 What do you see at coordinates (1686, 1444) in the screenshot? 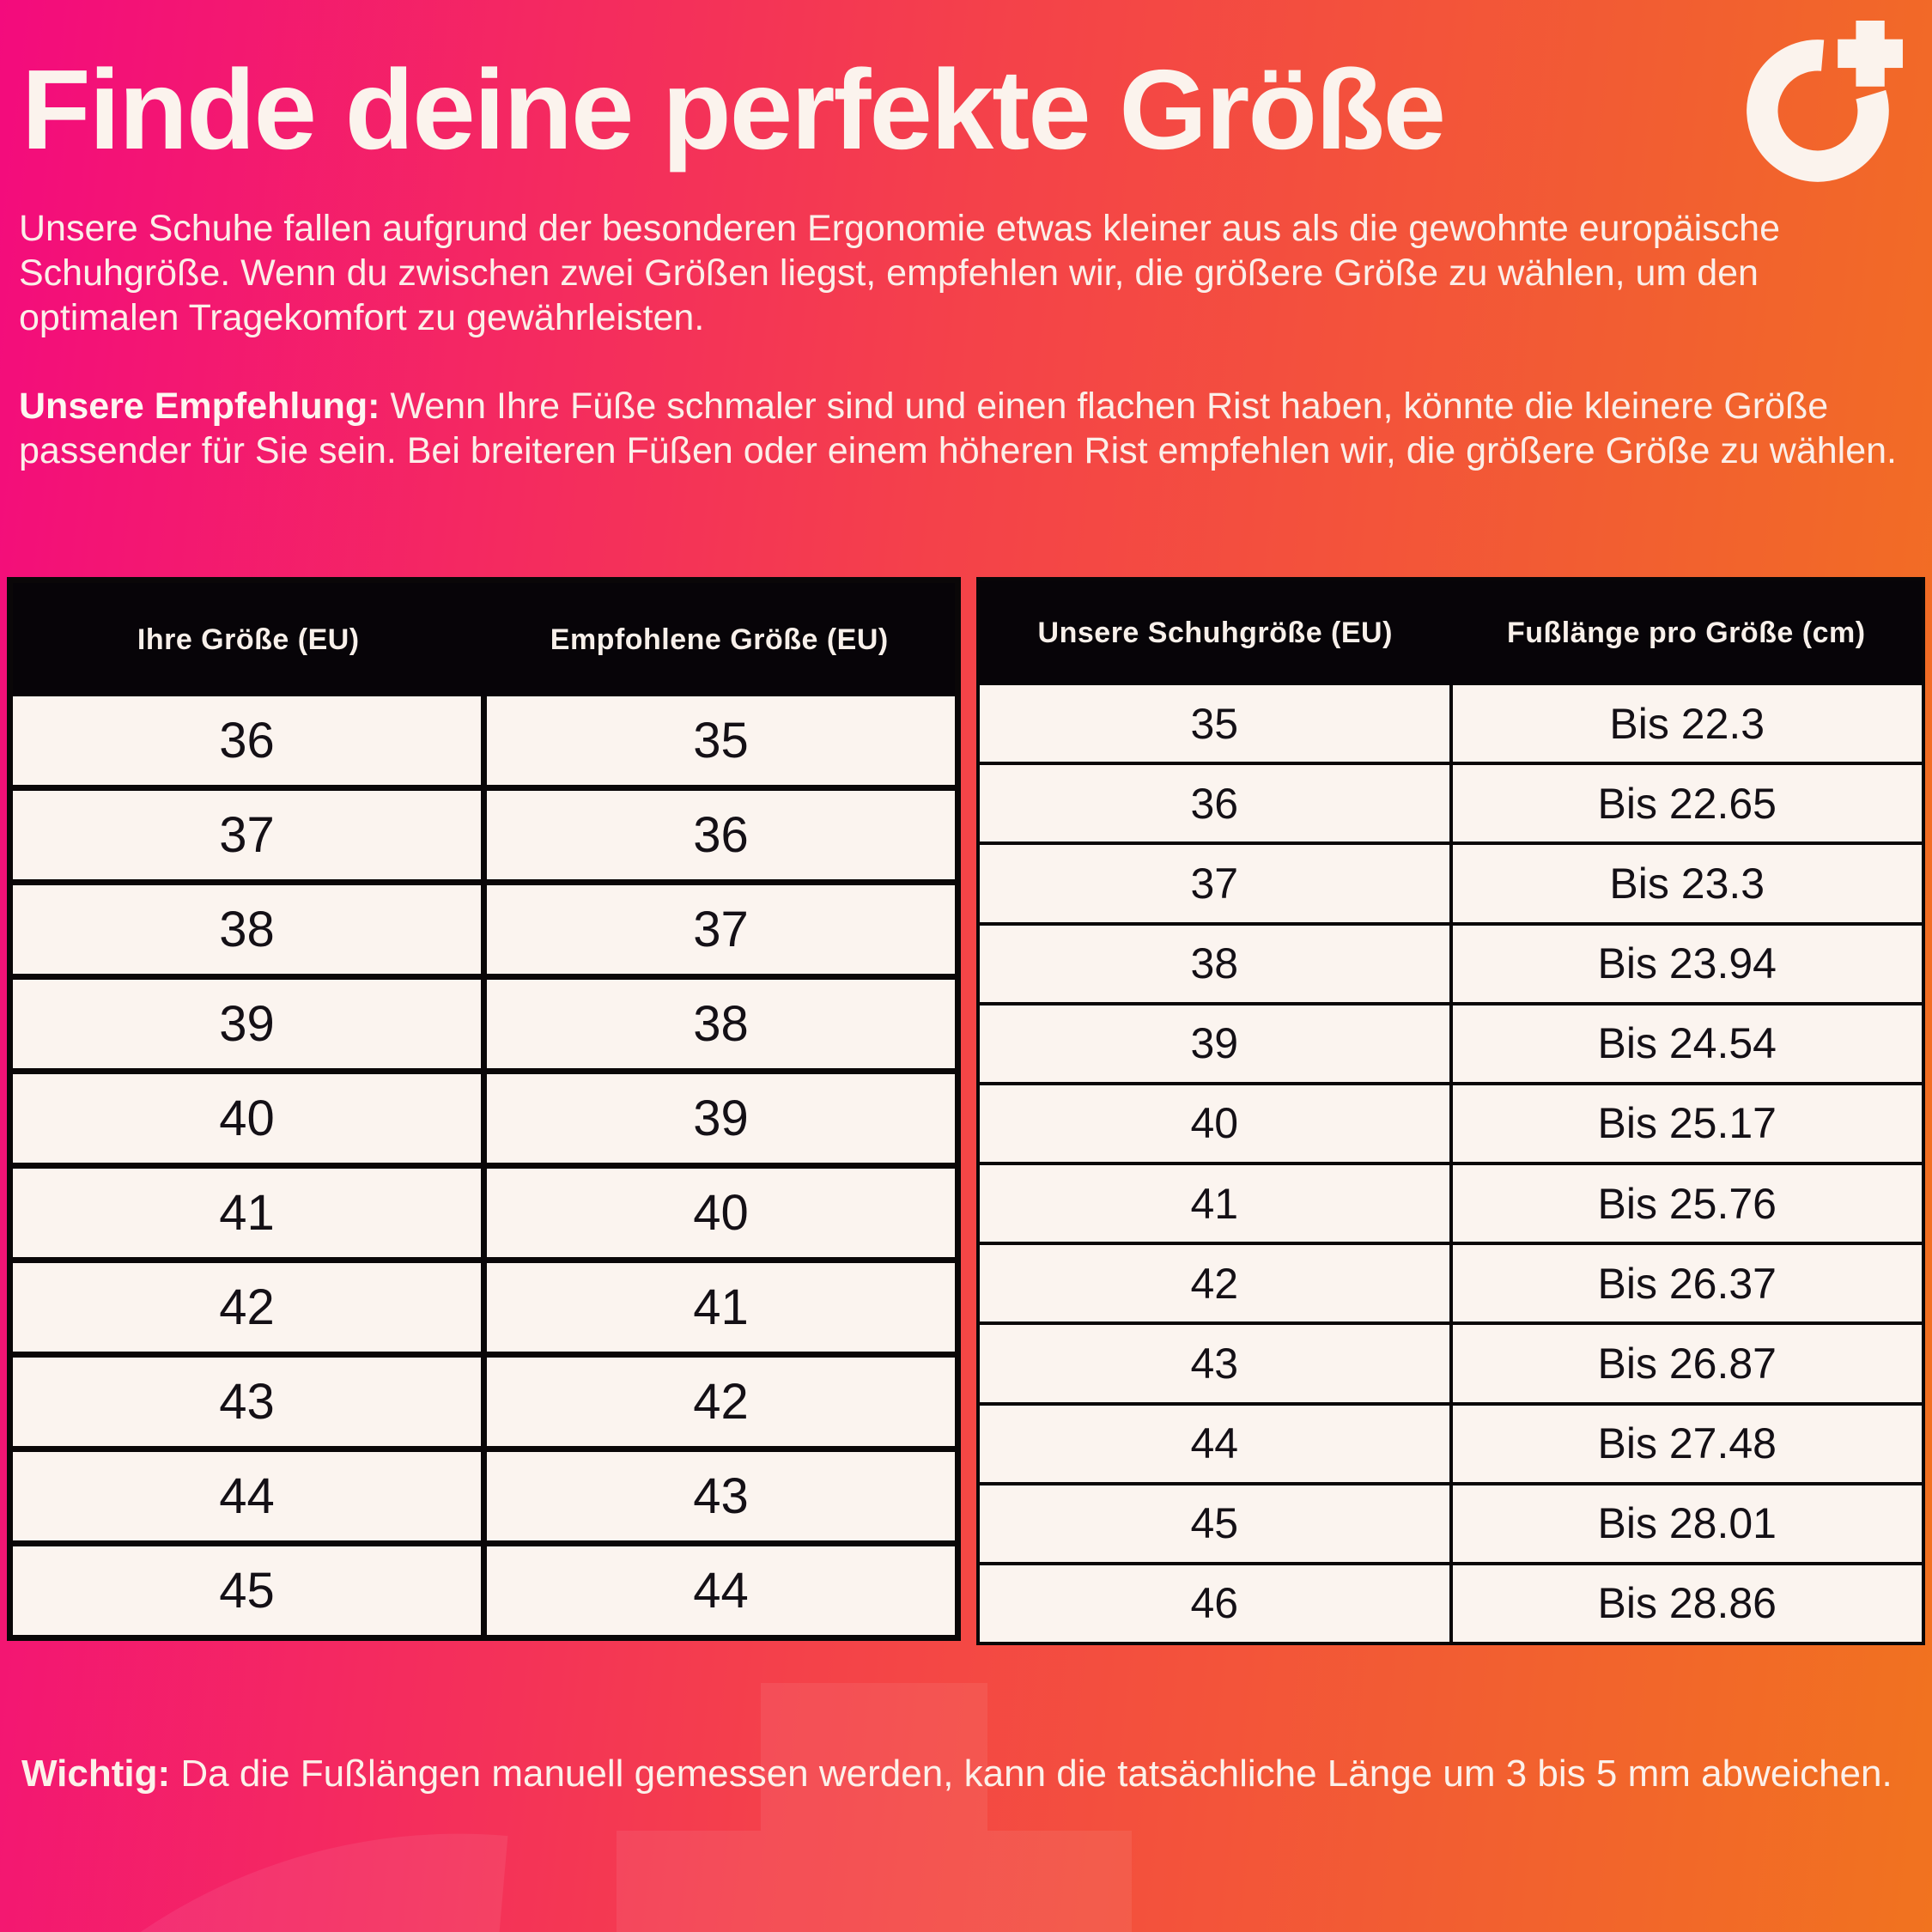
I see `table-cell: Bis 27.48` at bounding box center [1686, 1444].